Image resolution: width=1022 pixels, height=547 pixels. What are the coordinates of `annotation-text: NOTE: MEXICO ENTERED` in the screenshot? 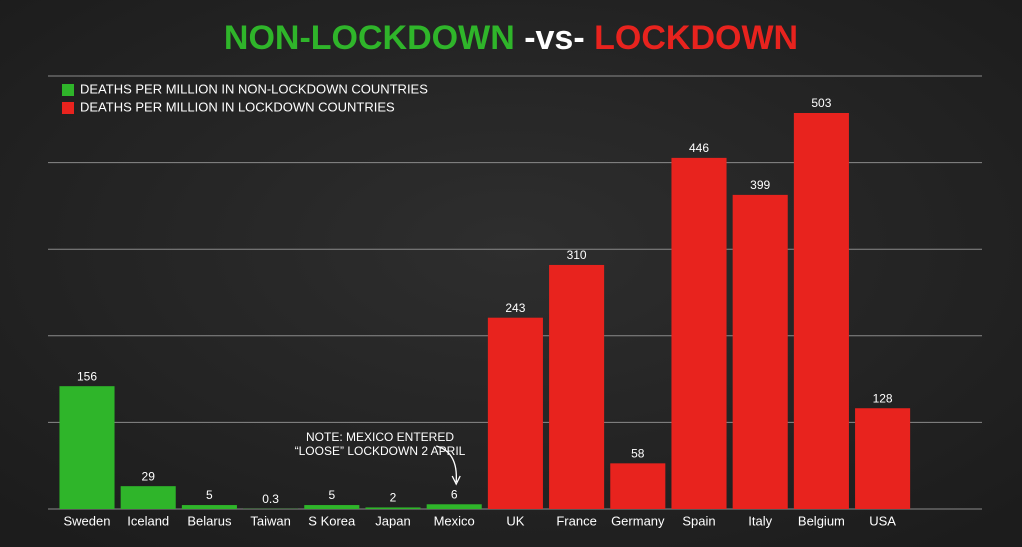 It's located at (380, 437).